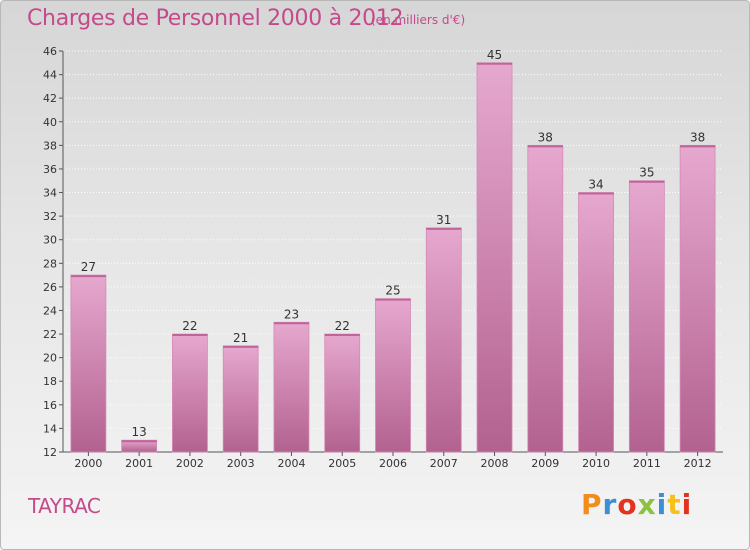 The height and width of the screenshot is (550, 750). What do you see at coordinates (592, 504) in the screenshot?
I see `logo-letter: P` at bounding box center [592, 504].